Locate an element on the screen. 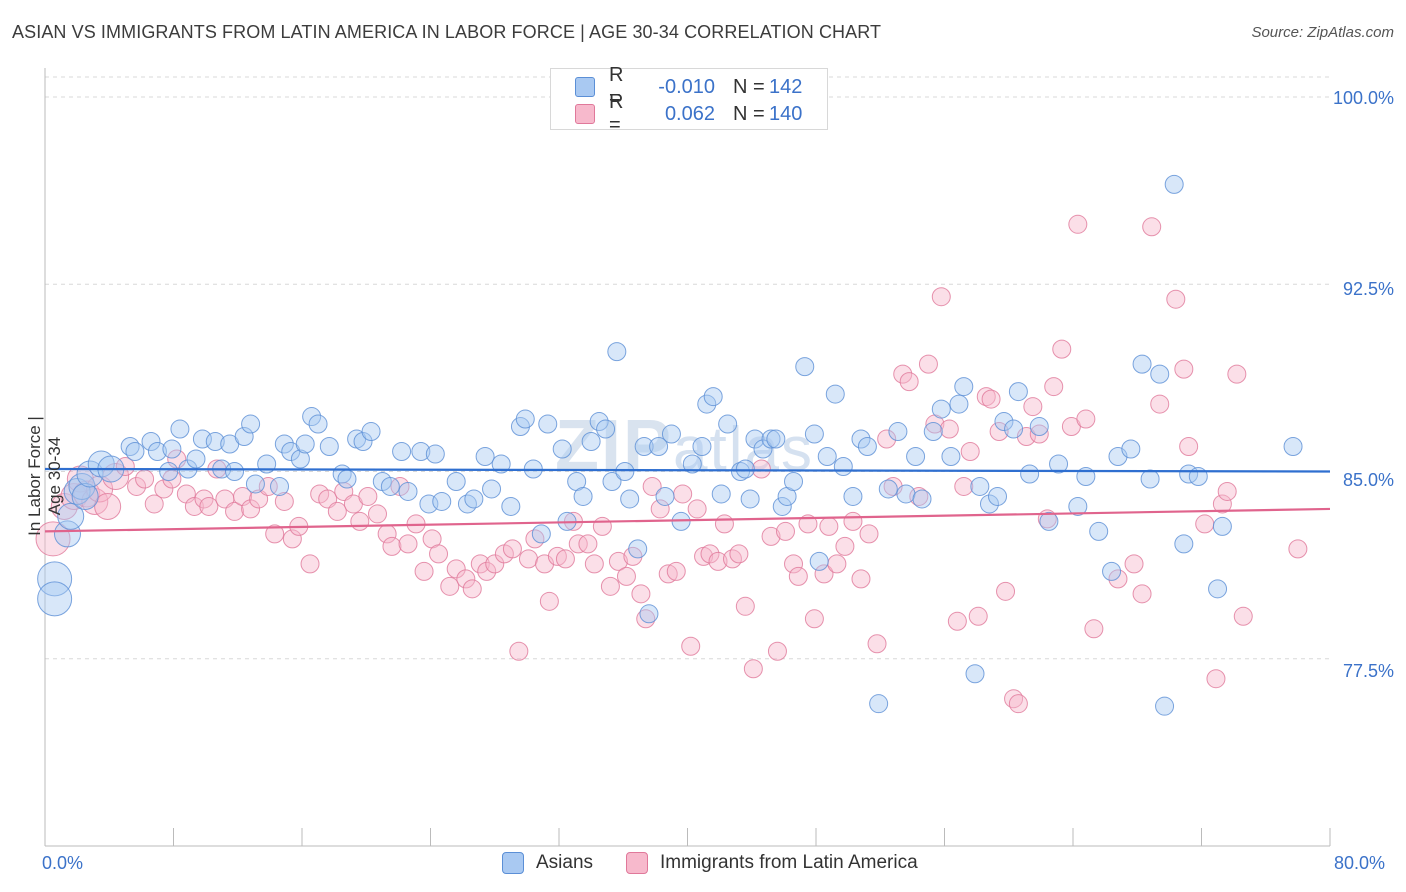  latin-trend-line is located at coordinates (687, 520).